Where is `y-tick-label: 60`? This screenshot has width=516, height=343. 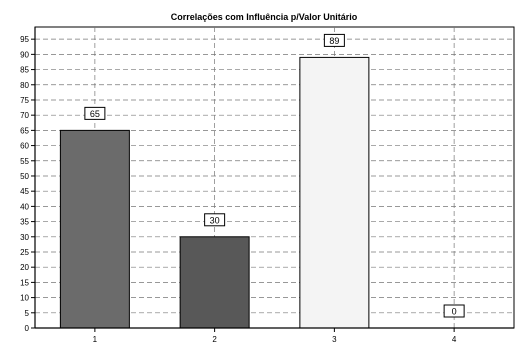 y-tick-label: 60 is located at coordinates (24, 146).